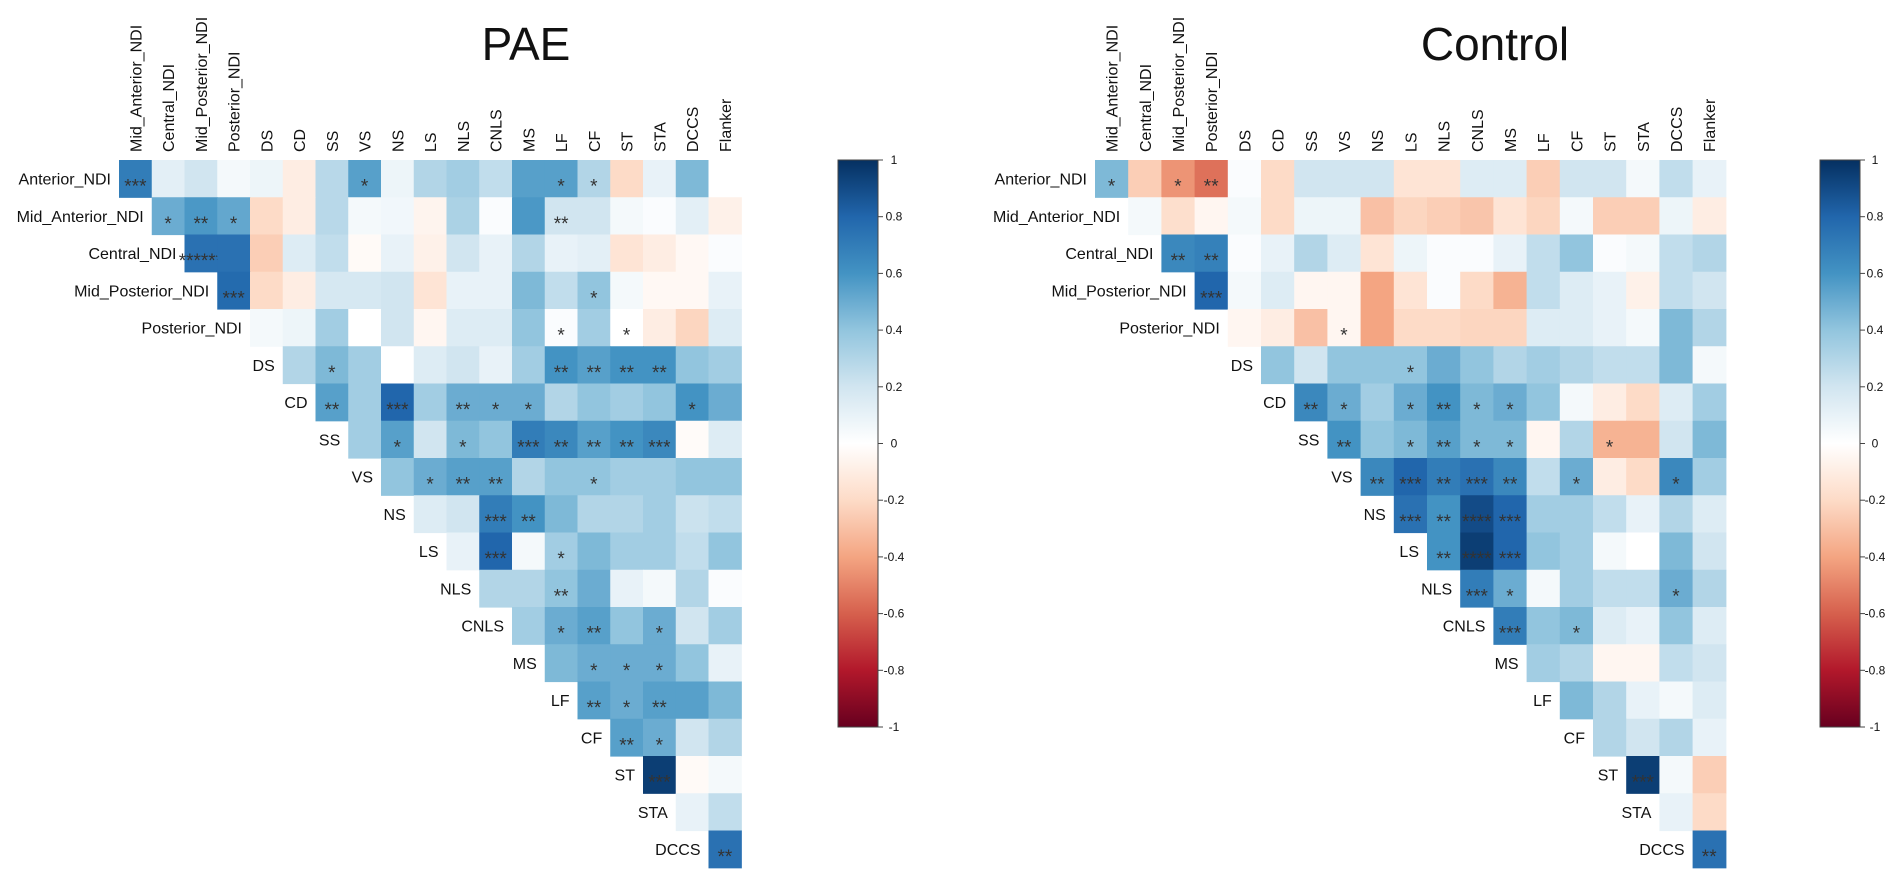 The width and height of the screenshot is (1902, 892). I want to click on row-label: CF, so click(592, 738).